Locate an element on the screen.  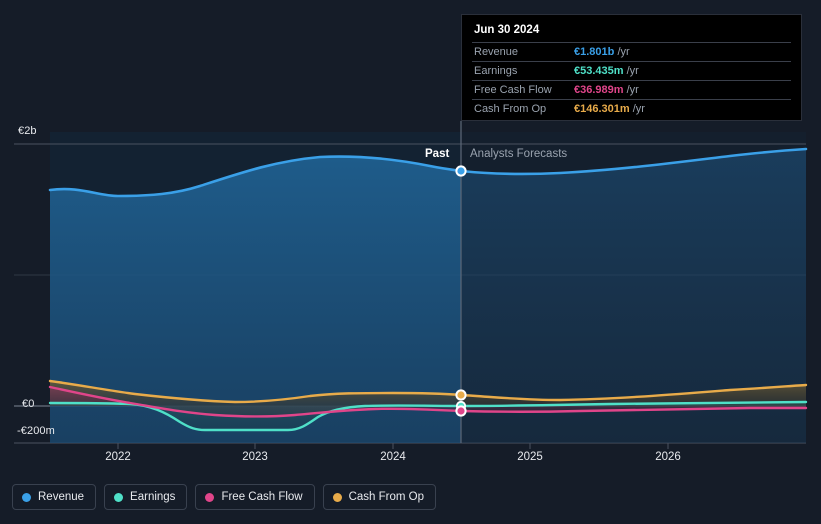
tooltip-value-revenue: €1.801b /yr is located at coordinates (681, 52).